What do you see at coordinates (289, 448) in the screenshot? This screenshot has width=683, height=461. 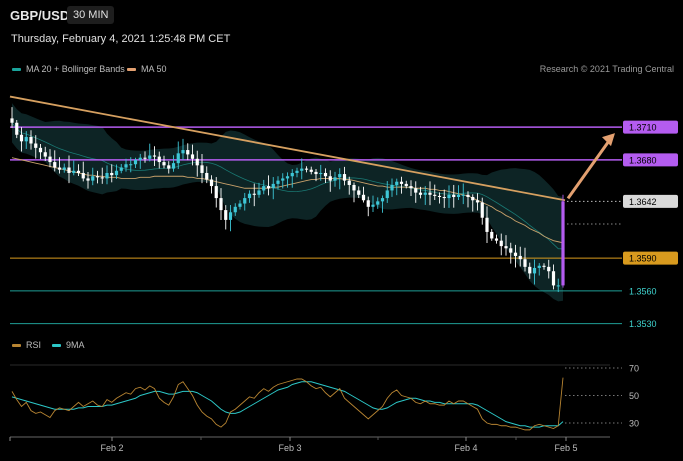 I see `x-tick-label-Feb-3: Feb 3` at bounding box center [289, 448].